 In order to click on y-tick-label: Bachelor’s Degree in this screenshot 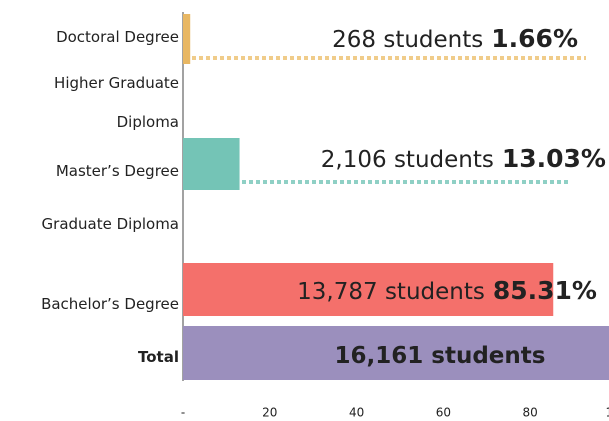, I will do `click(110, 304)`.